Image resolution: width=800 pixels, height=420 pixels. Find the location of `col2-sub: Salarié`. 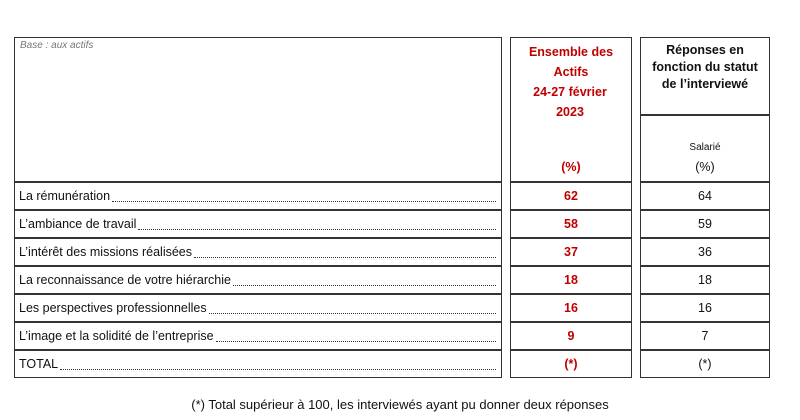

col2-sub: Salarié is located at coordinates (705, 147).